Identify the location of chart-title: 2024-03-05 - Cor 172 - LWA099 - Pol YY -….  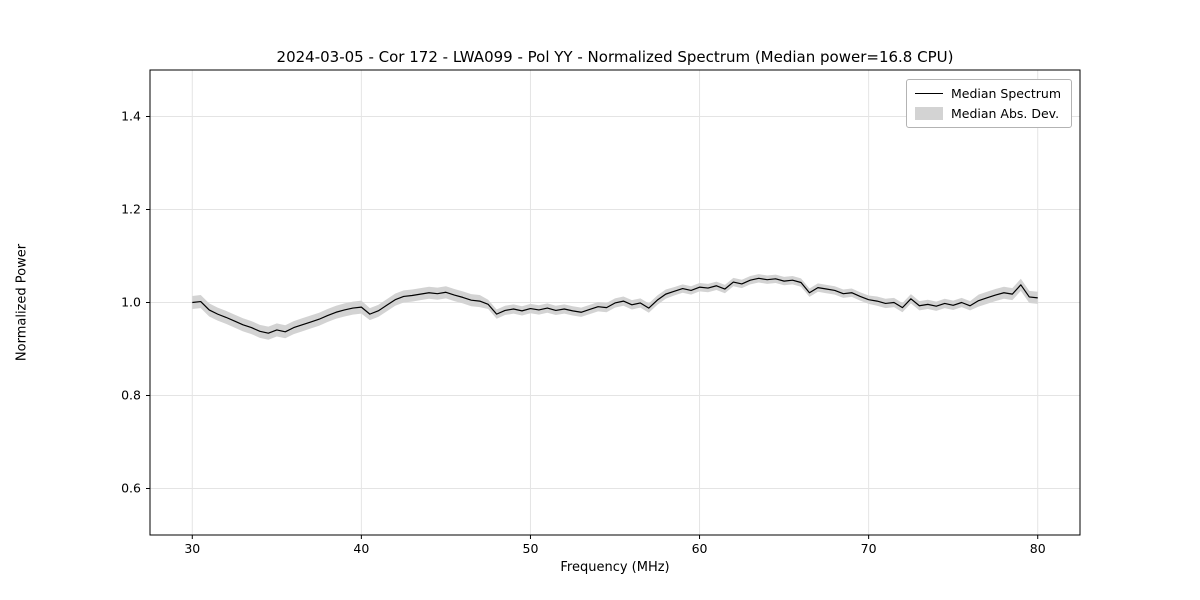
(615, 57).